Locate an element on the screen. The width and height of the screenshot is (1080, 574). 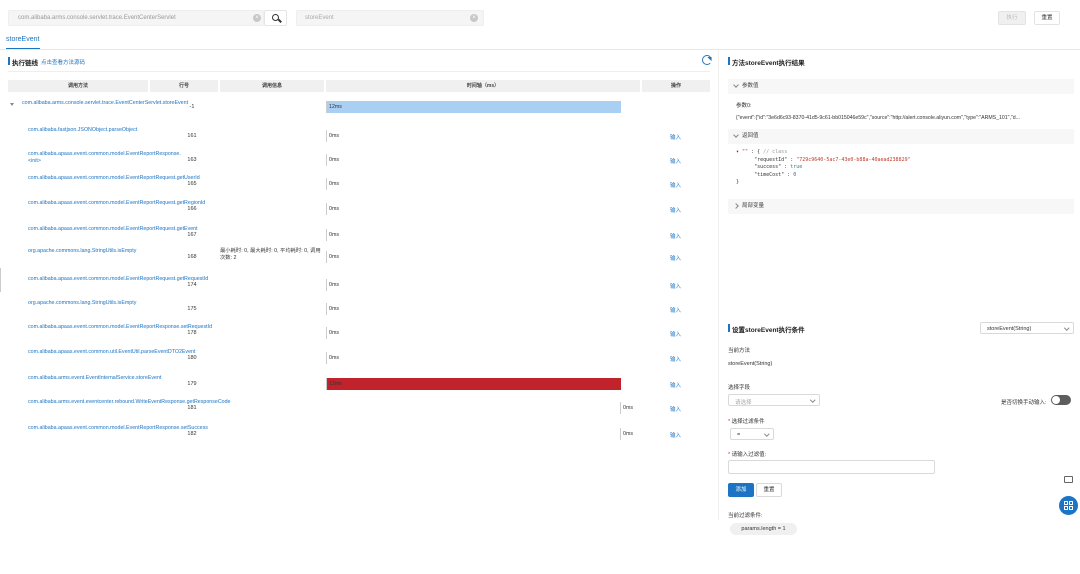
line-number: 166 is located at coordinates (192, 209).